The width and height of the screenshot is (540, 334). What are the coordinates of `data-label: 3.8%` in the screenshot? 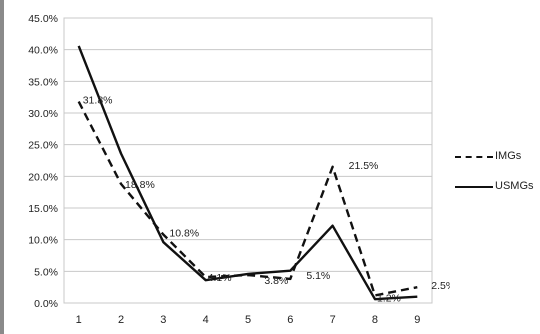 It's located at (276, 281).